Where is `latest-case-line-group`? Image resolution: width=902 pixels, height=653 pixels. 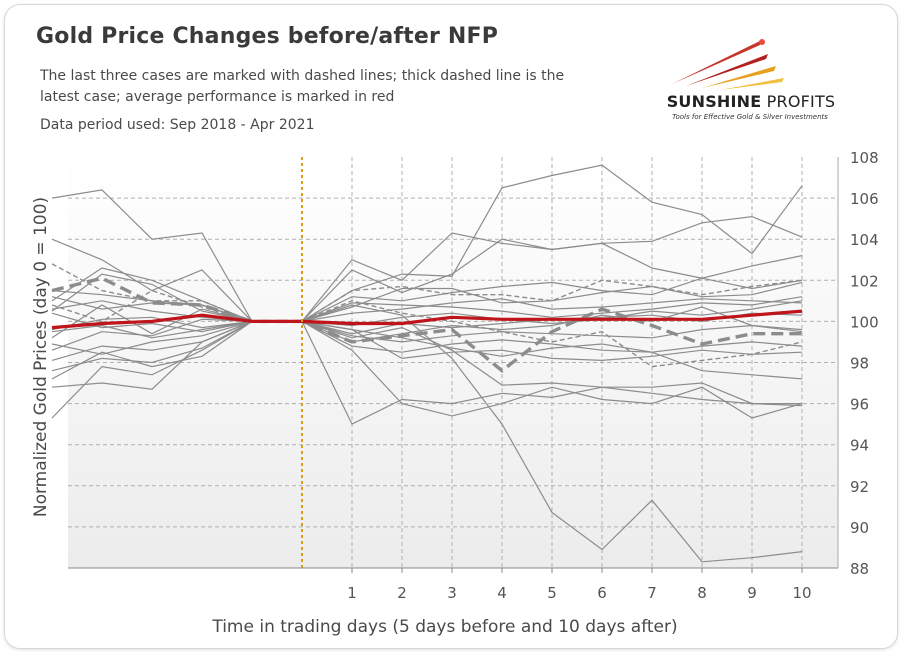 latest-case-line-group is located at coordinates (426, 324).